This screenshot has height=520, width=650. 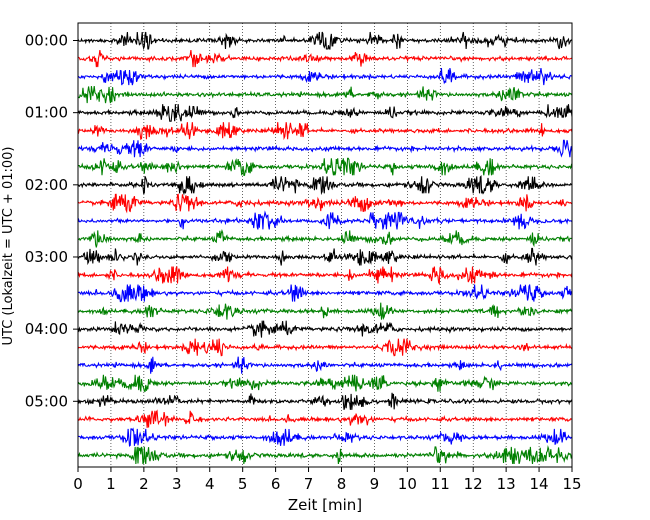 What do you see at coordinates (8, 246) in the screenshot?
I see `y-axis-label: UTC (Lokalzeit = UTC + 01:00)` at bounding box center [8, 246].